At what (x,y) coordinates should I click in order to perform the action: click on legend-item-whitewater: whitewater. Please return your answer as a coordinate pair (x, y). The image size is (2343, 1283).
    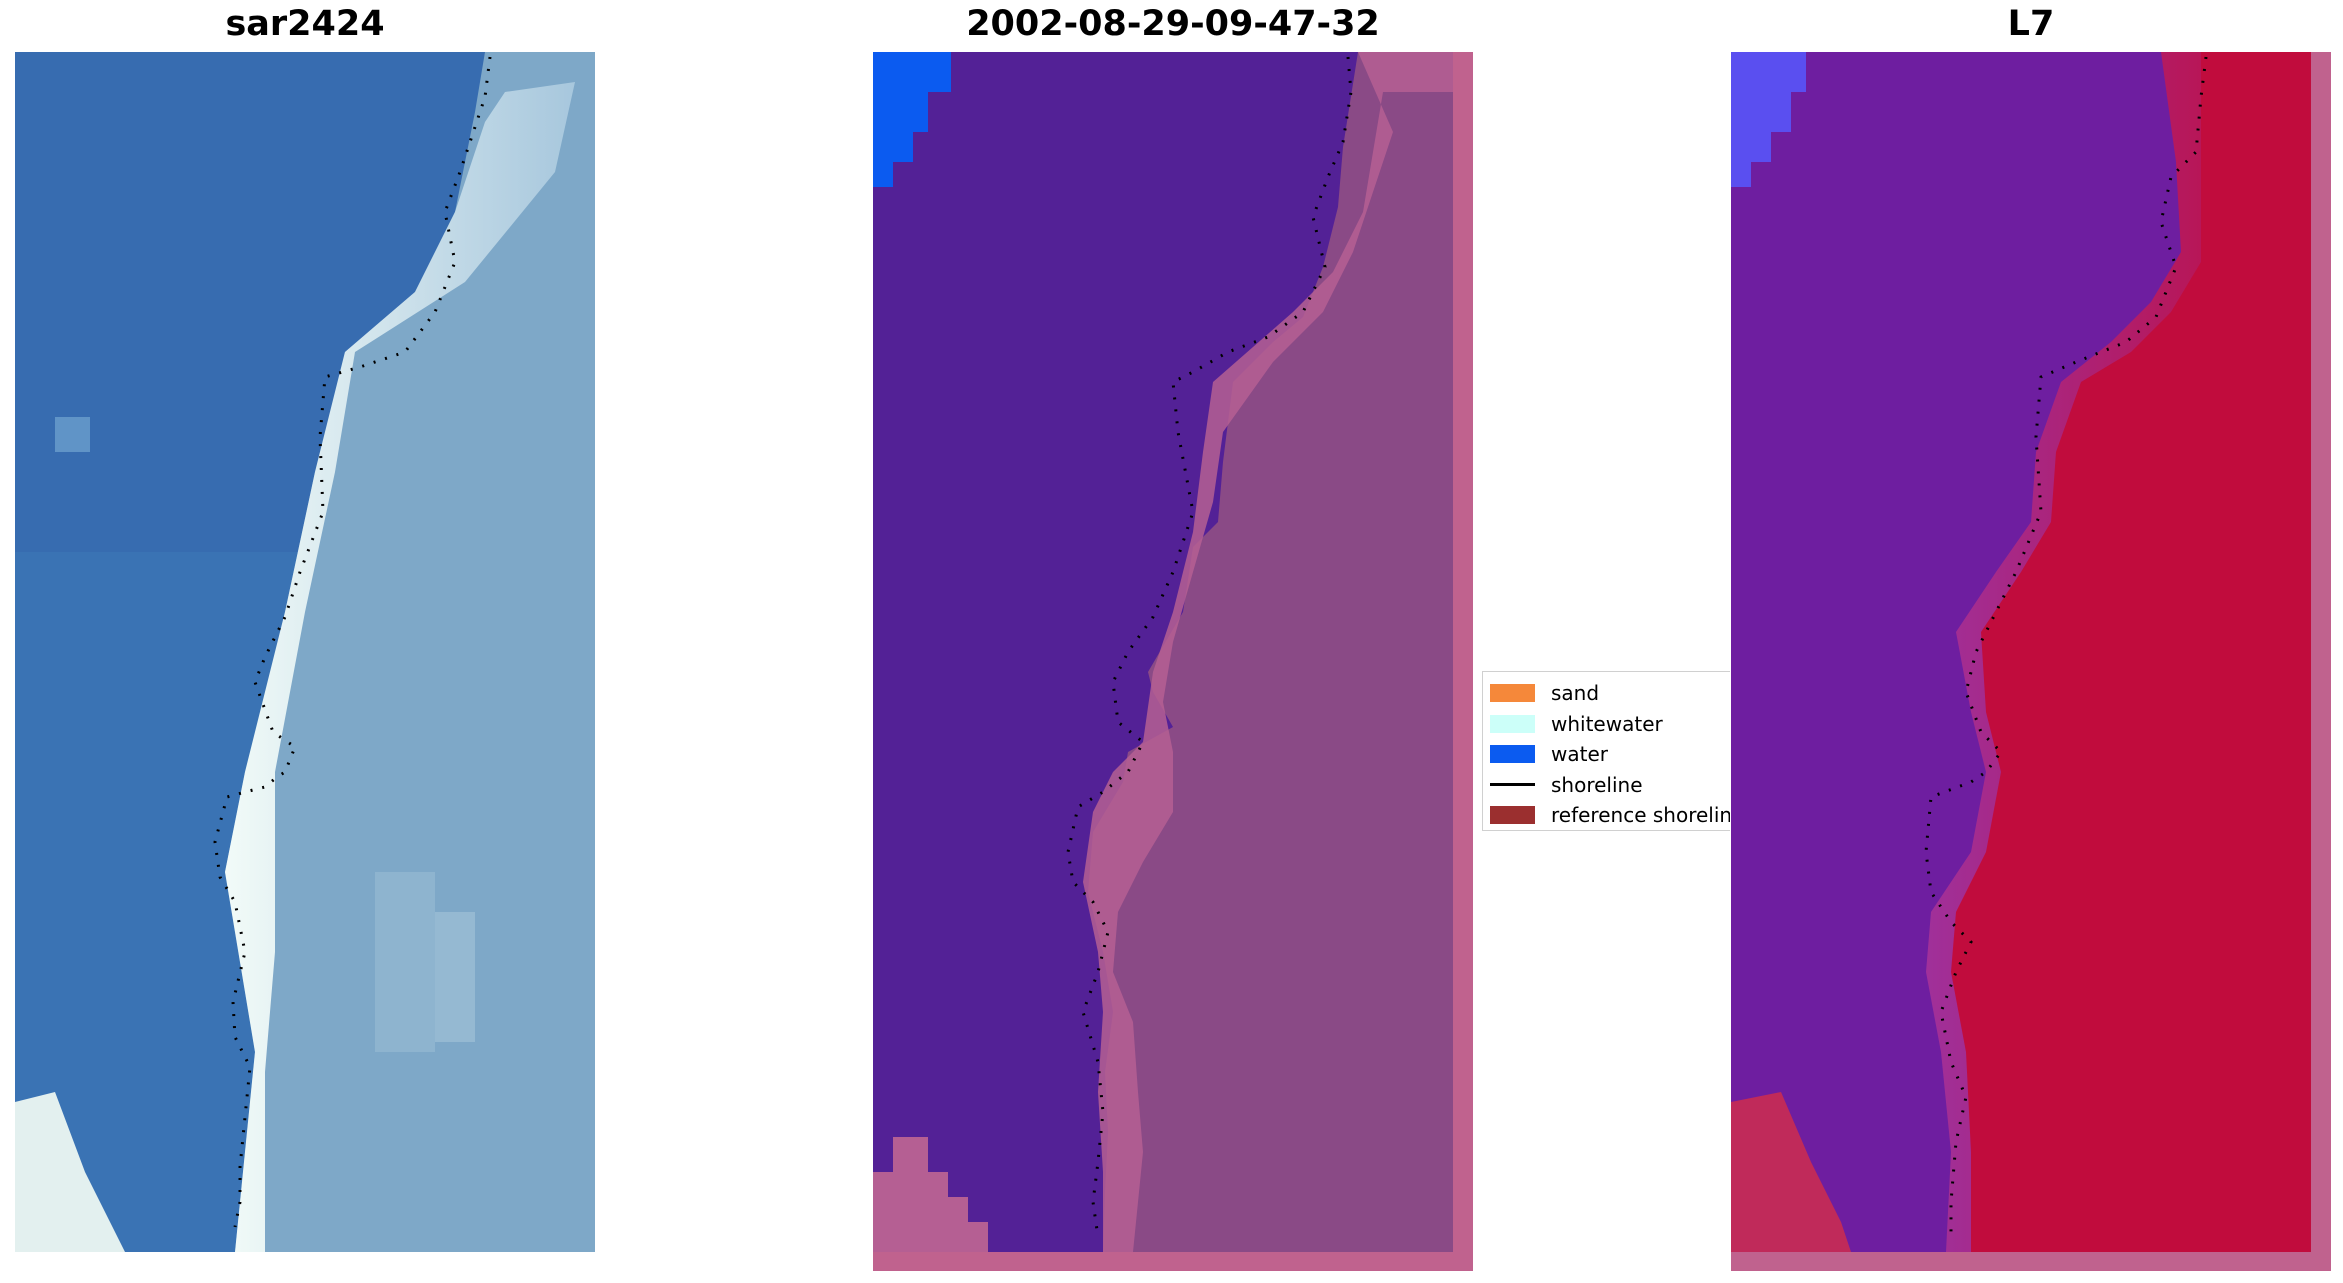
    Looking at the image, I should click on (1606, 724).